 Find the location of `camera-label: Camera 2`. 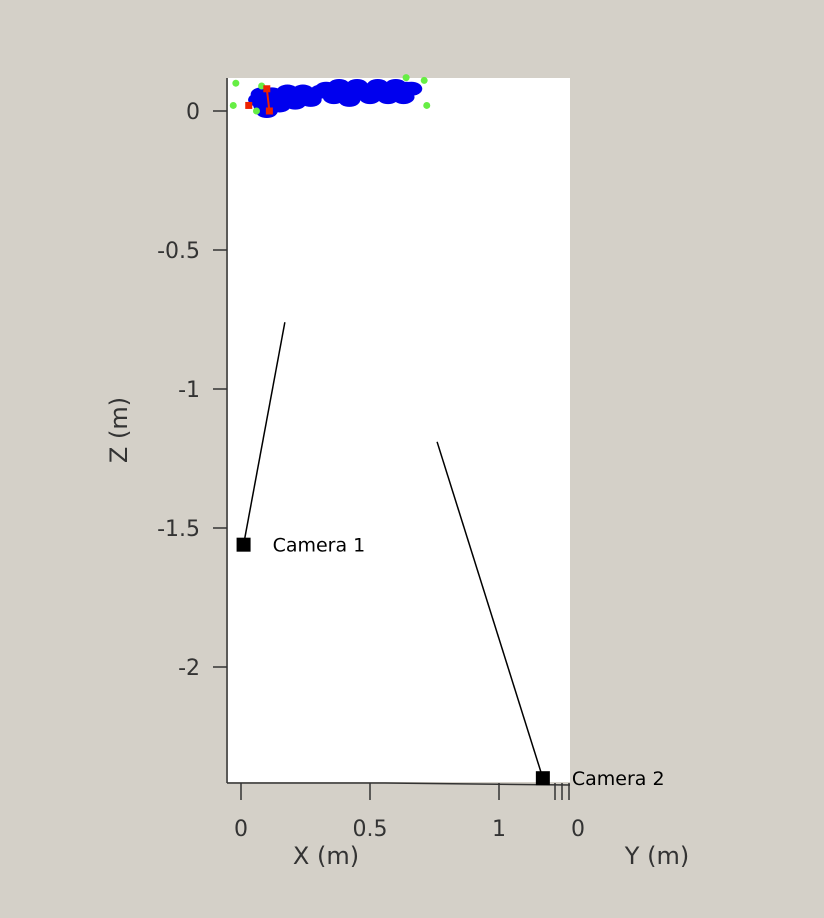

camera-label: Camera 2 is located at coordinates (618, 779).